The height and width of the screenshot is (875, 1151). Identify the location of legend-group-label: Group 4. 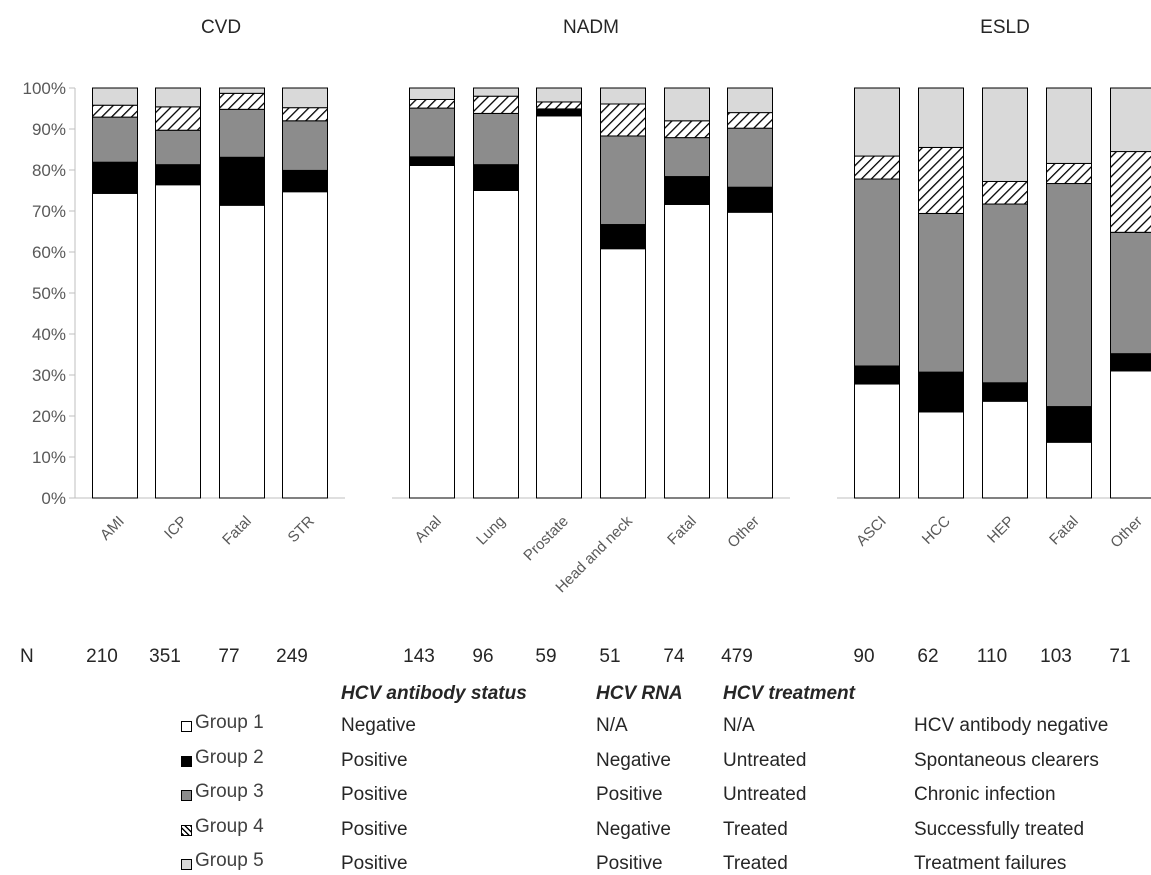
(229, 827).